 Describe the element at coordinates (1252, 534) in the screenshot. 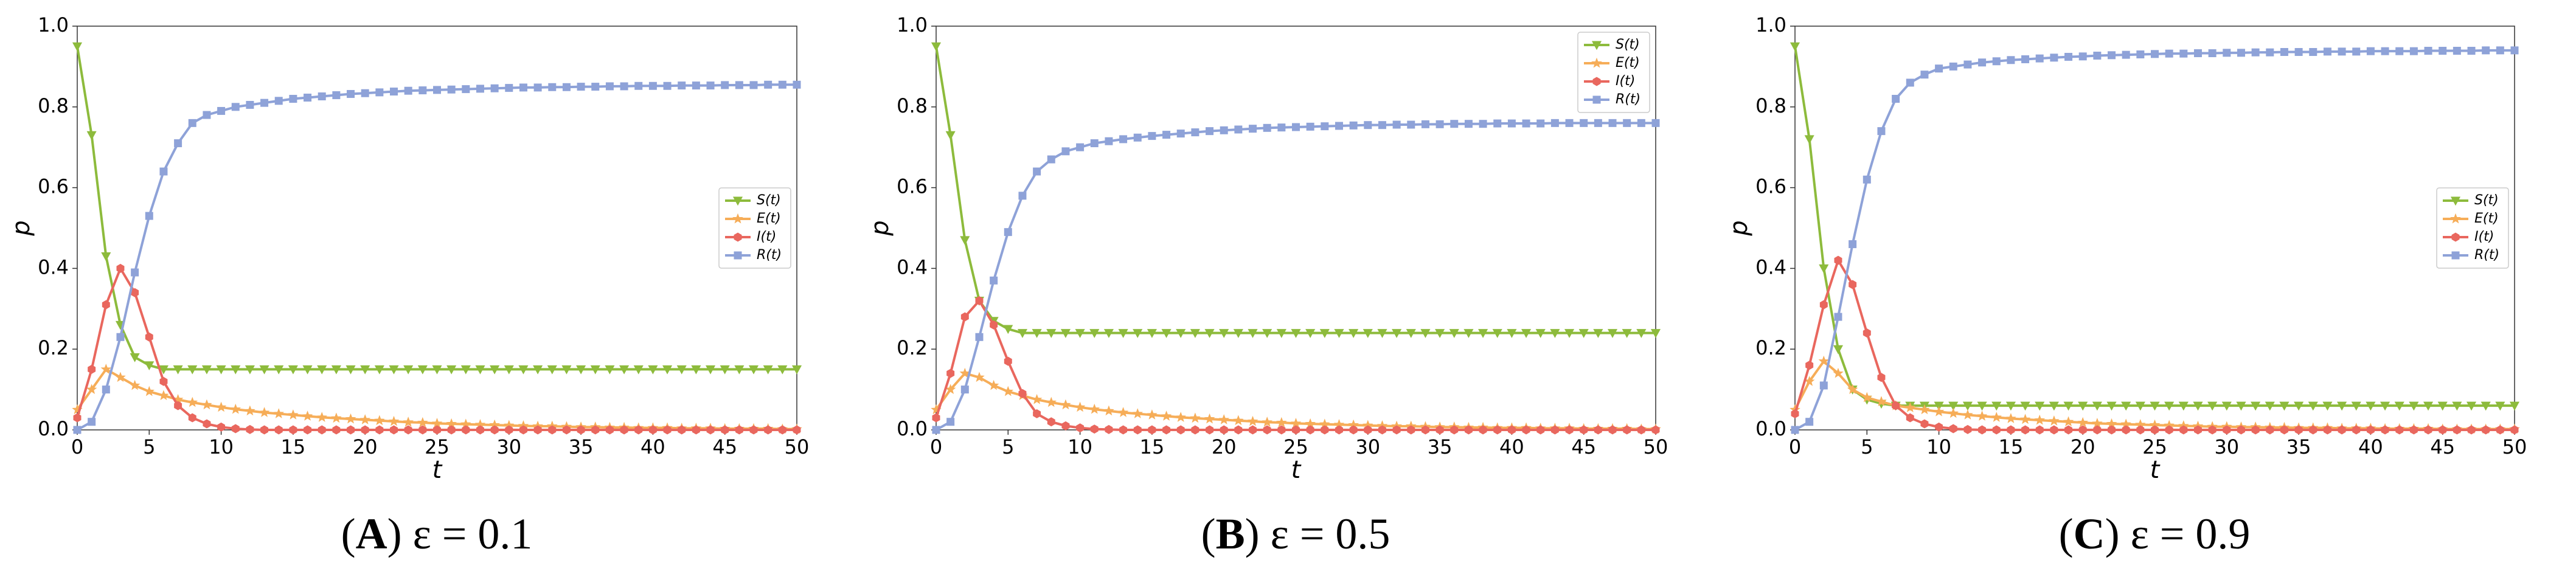

I see `caption-part: )` at that location.